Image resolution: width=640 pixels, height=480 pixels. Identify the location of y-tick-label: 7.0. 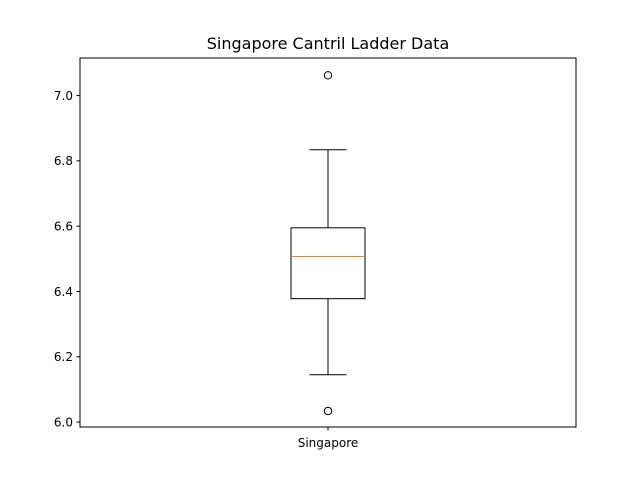
(63, 96).